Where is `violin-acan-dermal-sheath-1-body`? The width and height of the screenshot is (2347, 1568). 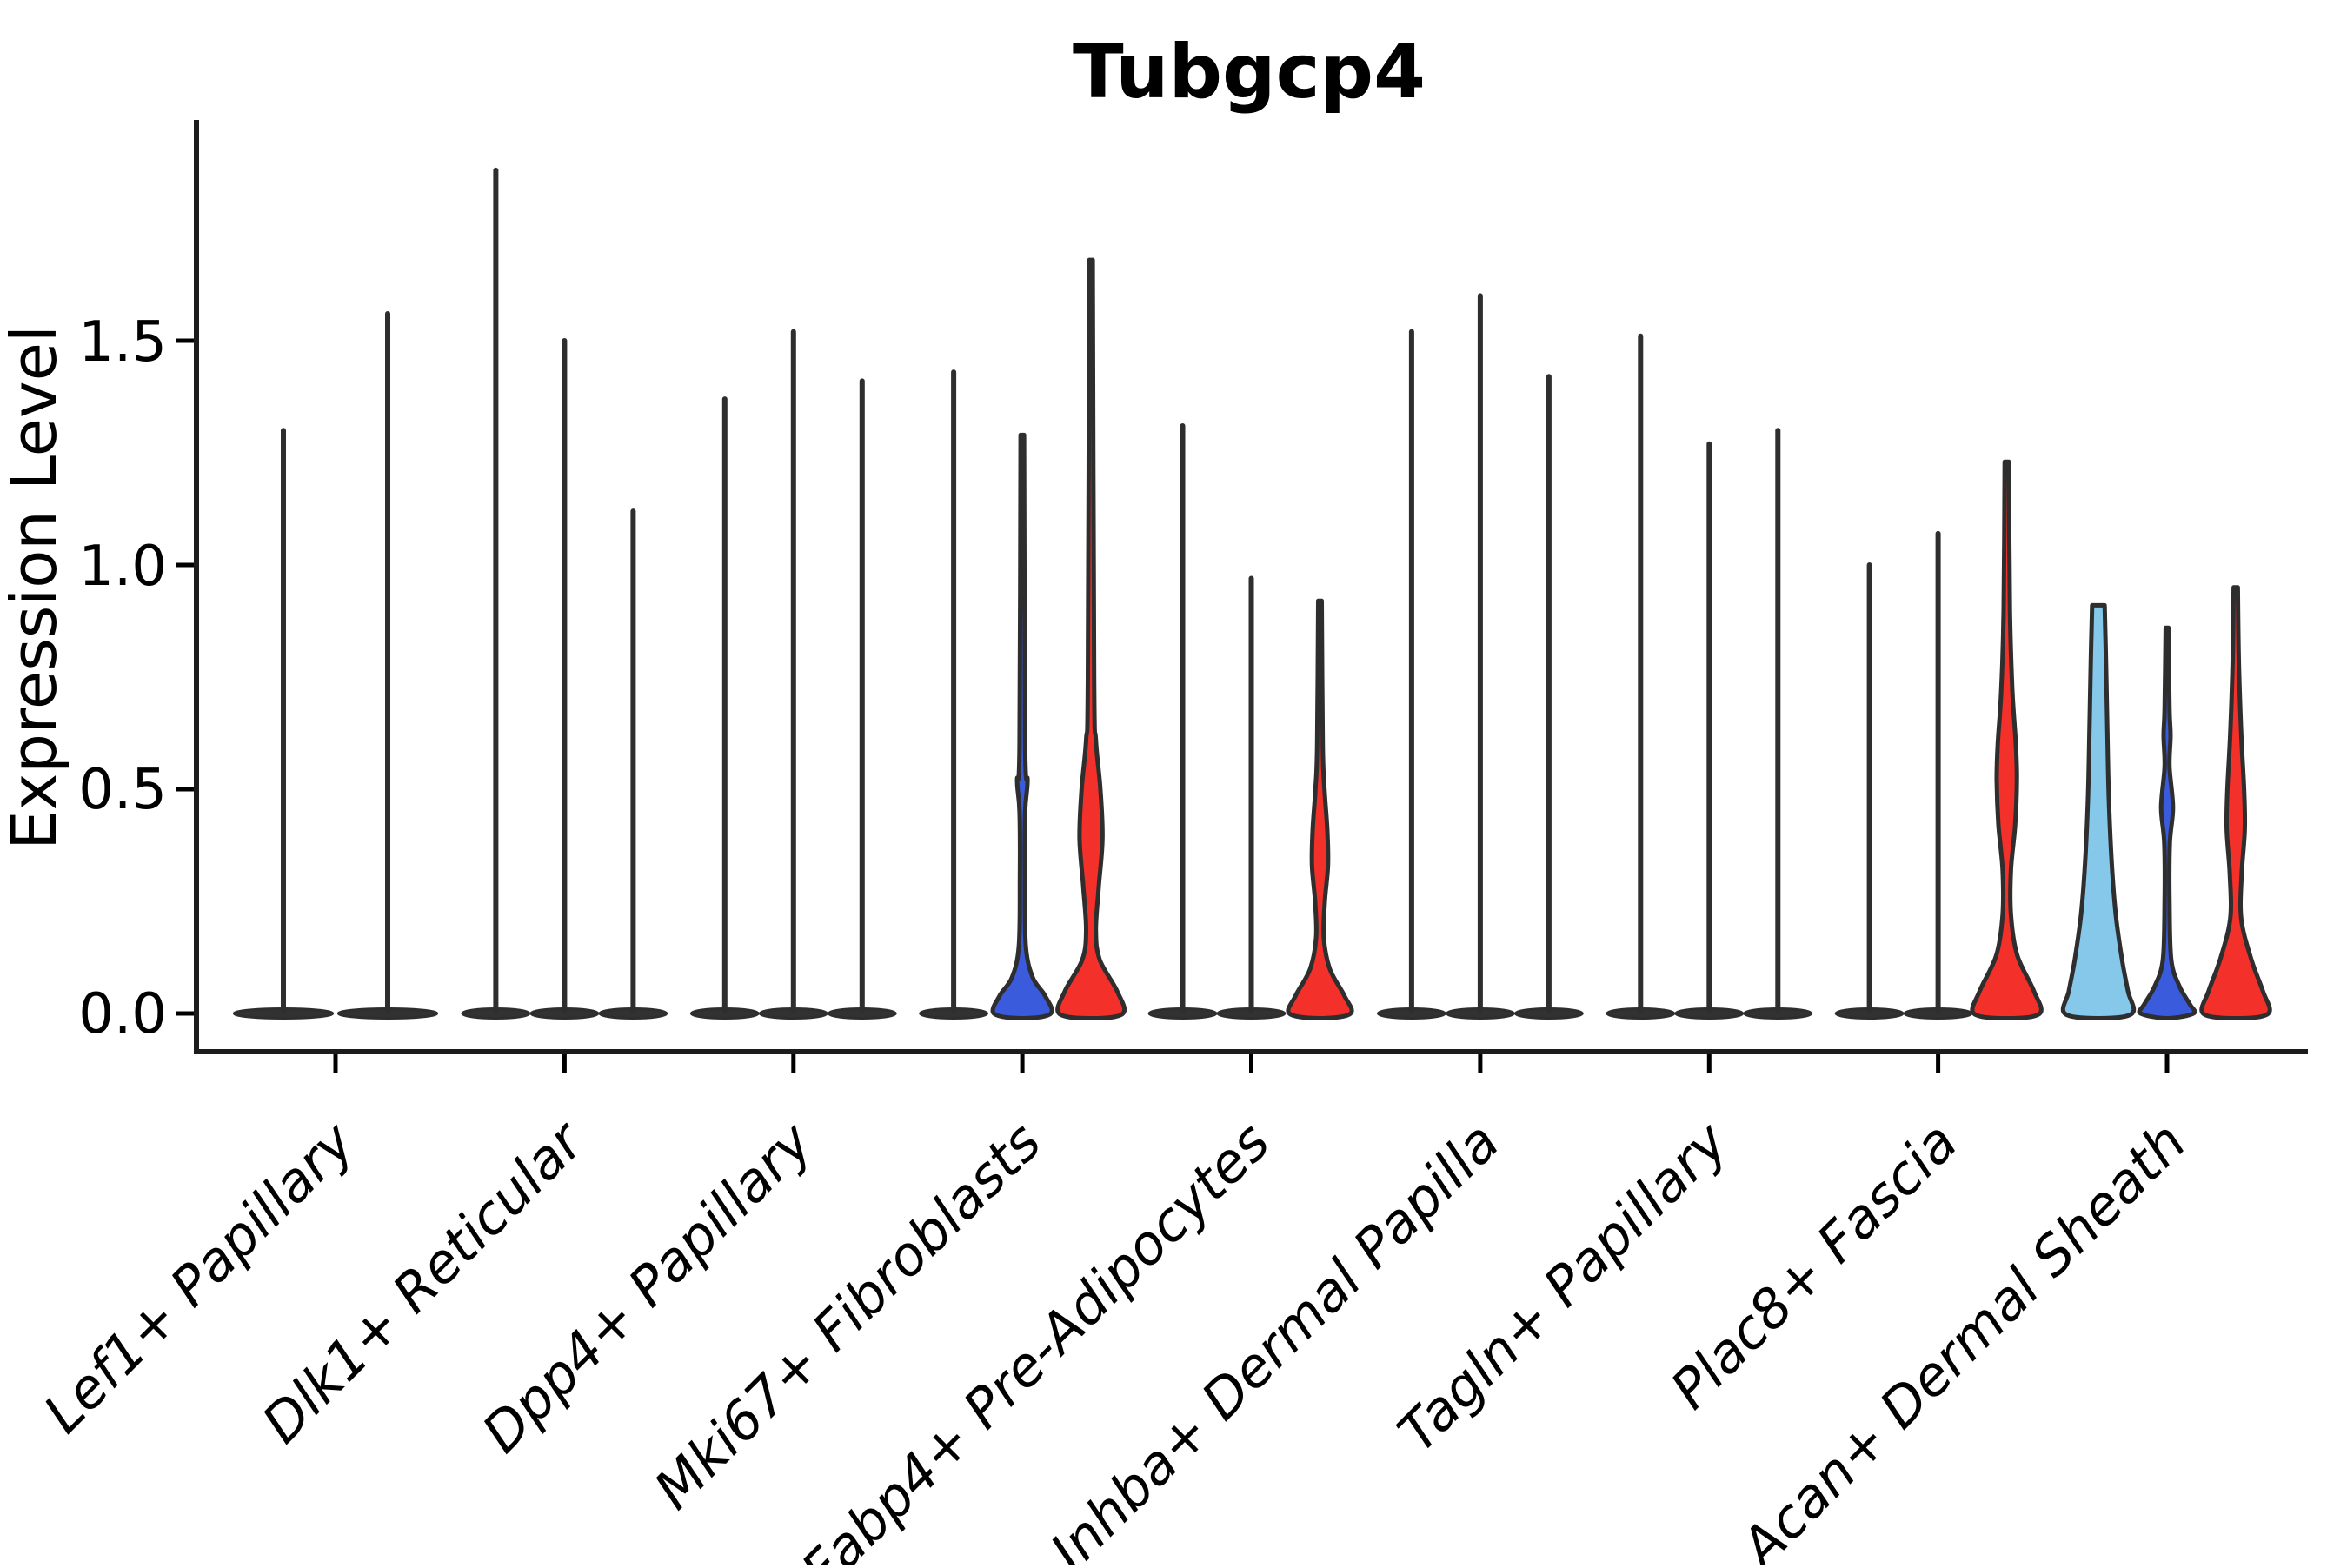
violin-acan-dermal-sheath-1-body is located at coordinates (2098, 811).